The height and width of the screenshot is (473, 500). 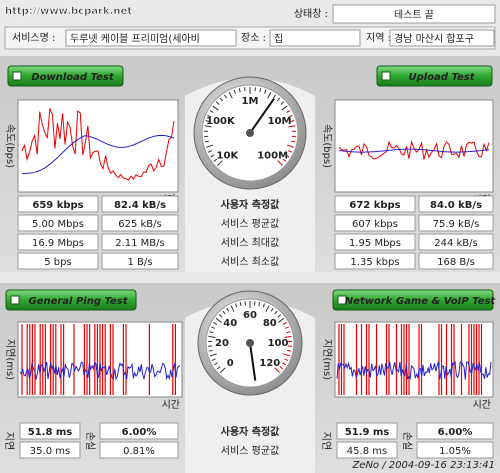 I want to click on upload-bps: 607 kbps, so click(x=375, y=224).